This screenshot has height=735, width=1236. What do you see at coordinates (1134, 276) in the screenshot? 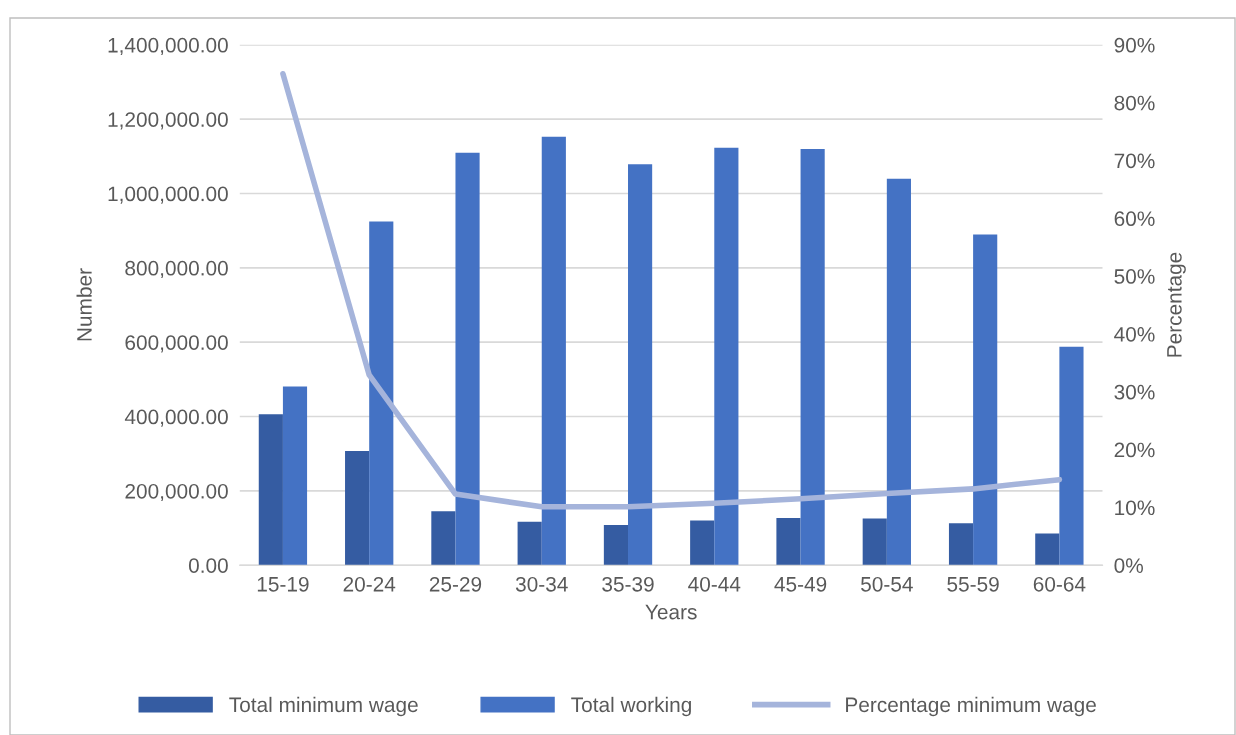
I see `y2-tick-label: 50%` at bounding box center [1134, 276].